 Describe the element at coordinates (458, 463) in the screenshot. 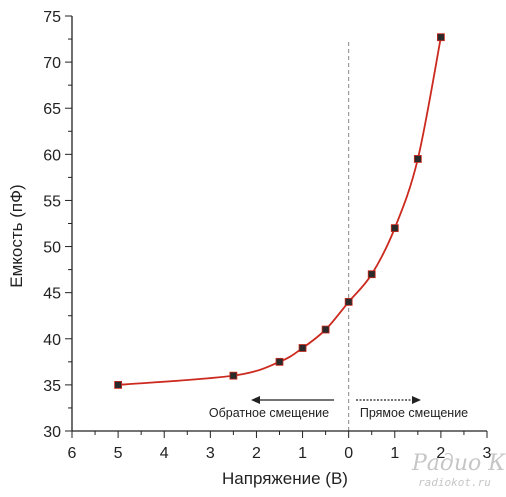

I see `watermark-logo: Радио КОТ` at that location.